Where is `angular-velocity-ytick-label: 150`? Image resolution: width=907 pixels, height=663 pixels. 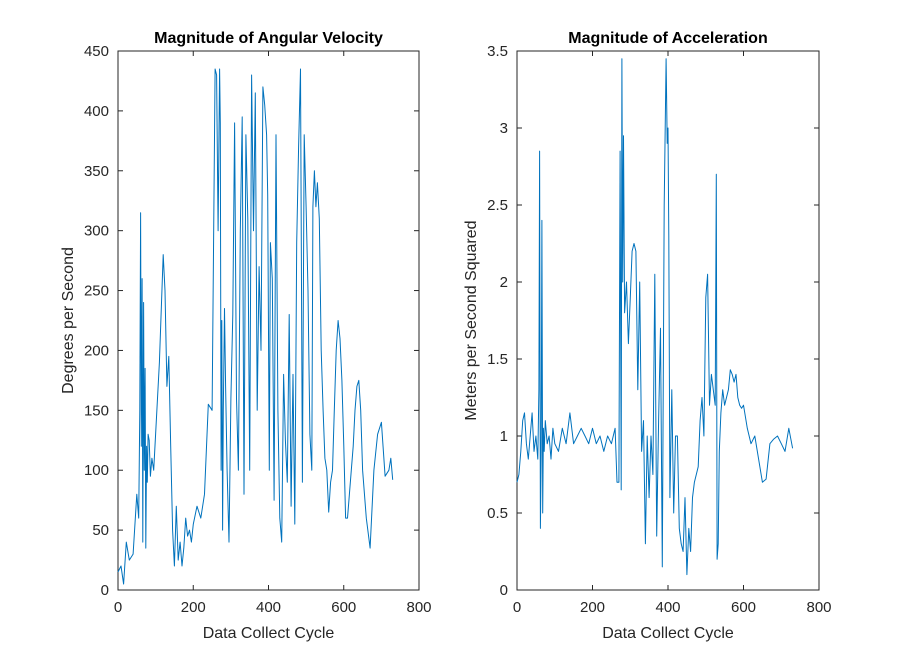
angular-velocity-ytick-label: 150 is located at coordinates (96, 410).